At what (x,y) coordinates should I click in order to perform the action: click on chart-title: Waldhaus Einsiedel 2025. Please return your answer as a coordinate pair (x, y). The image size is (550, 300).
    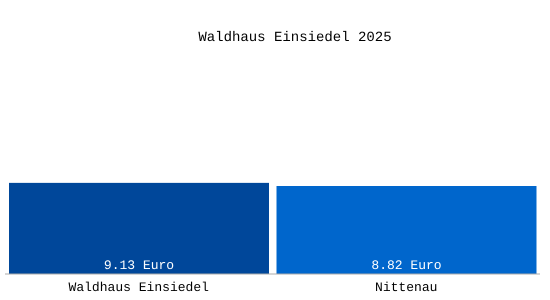
    Looking at the image, I should click on (295, 38).